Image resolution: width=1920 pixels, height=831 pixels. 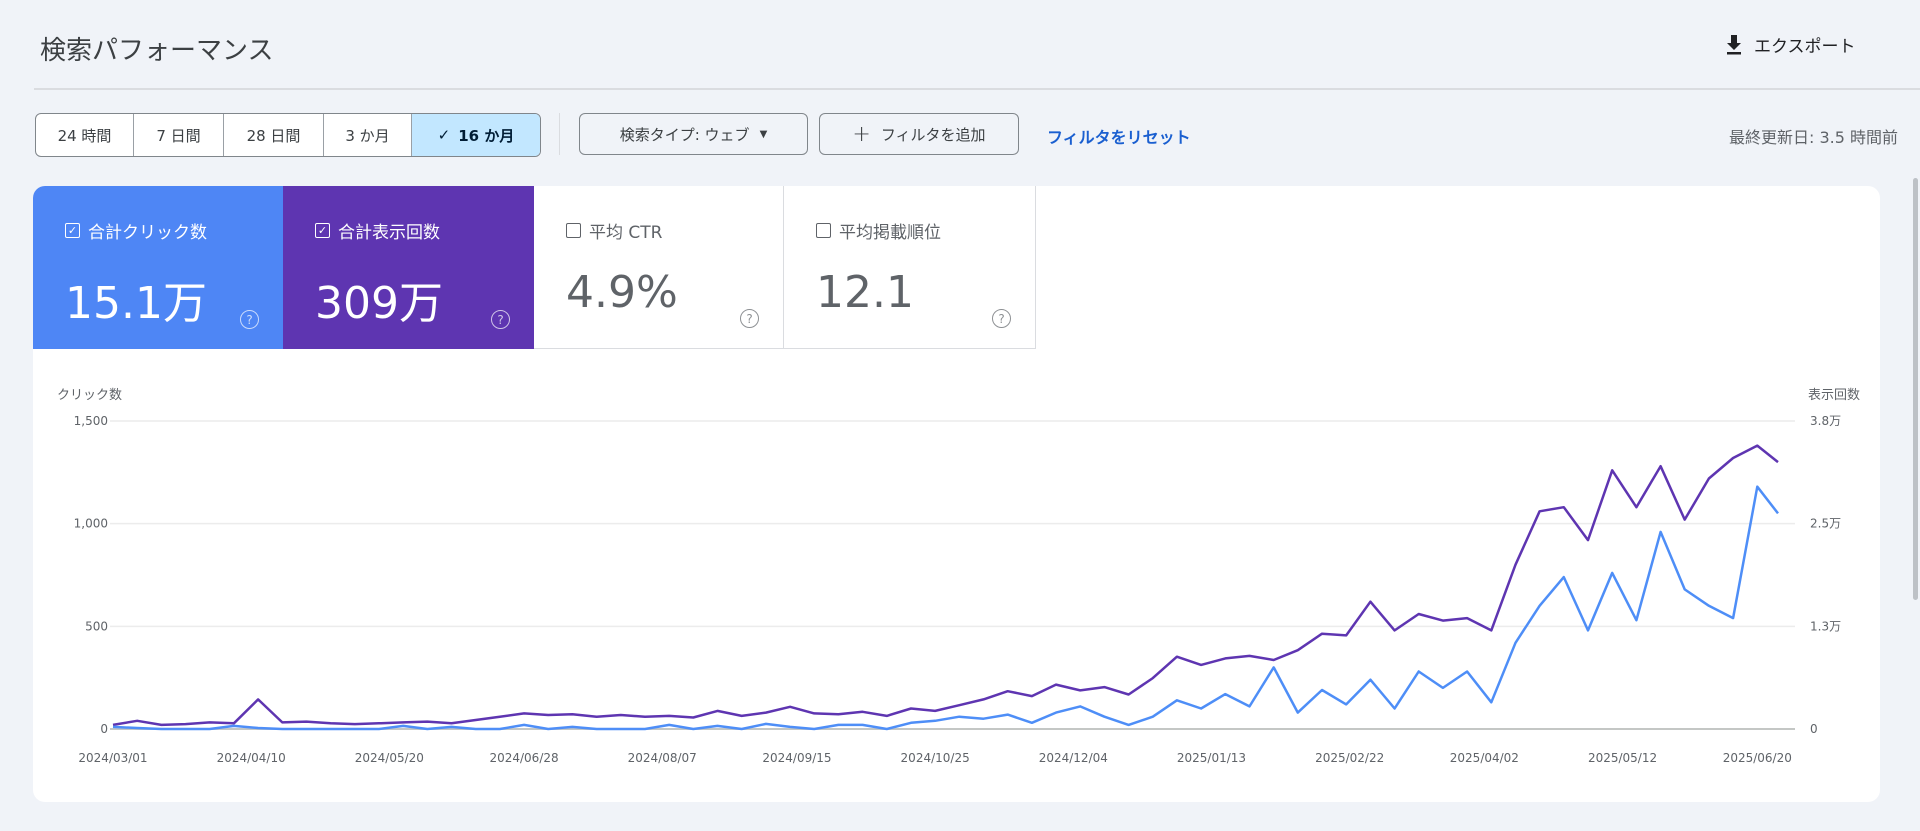 I want to click on add-filter-button: + フィルタを追加, so click(x=919, y=134).